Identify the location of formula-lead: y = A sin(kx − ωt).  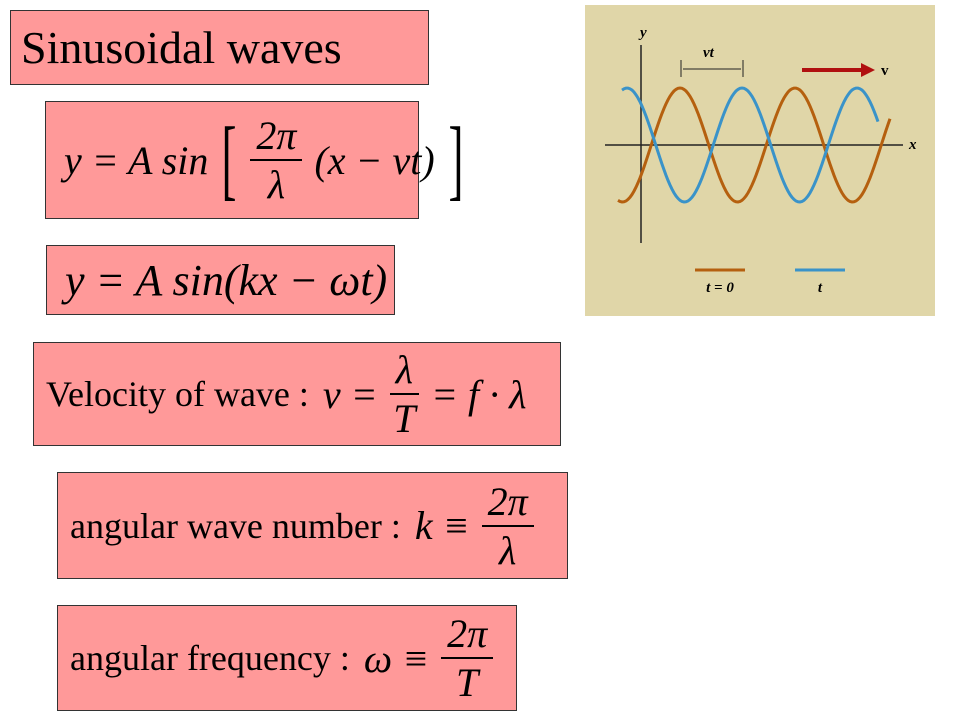
(226, 280).